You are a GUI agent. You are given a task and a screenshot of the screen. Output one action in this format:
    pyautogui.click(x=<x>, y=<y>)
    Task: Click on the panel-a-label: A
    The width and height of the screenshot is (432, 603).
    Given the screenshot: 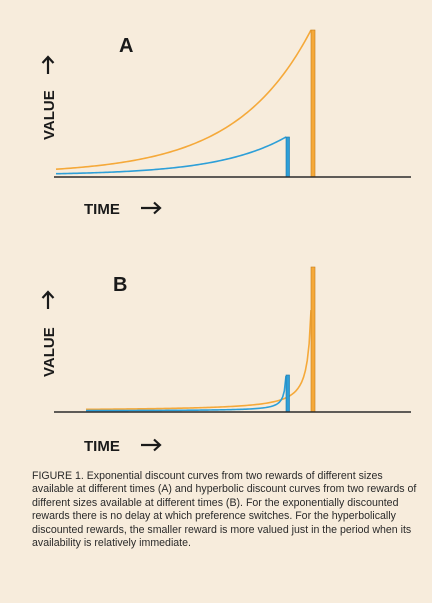 What is the action you would take?
    pyautogui.click(x=126, y=46)
    